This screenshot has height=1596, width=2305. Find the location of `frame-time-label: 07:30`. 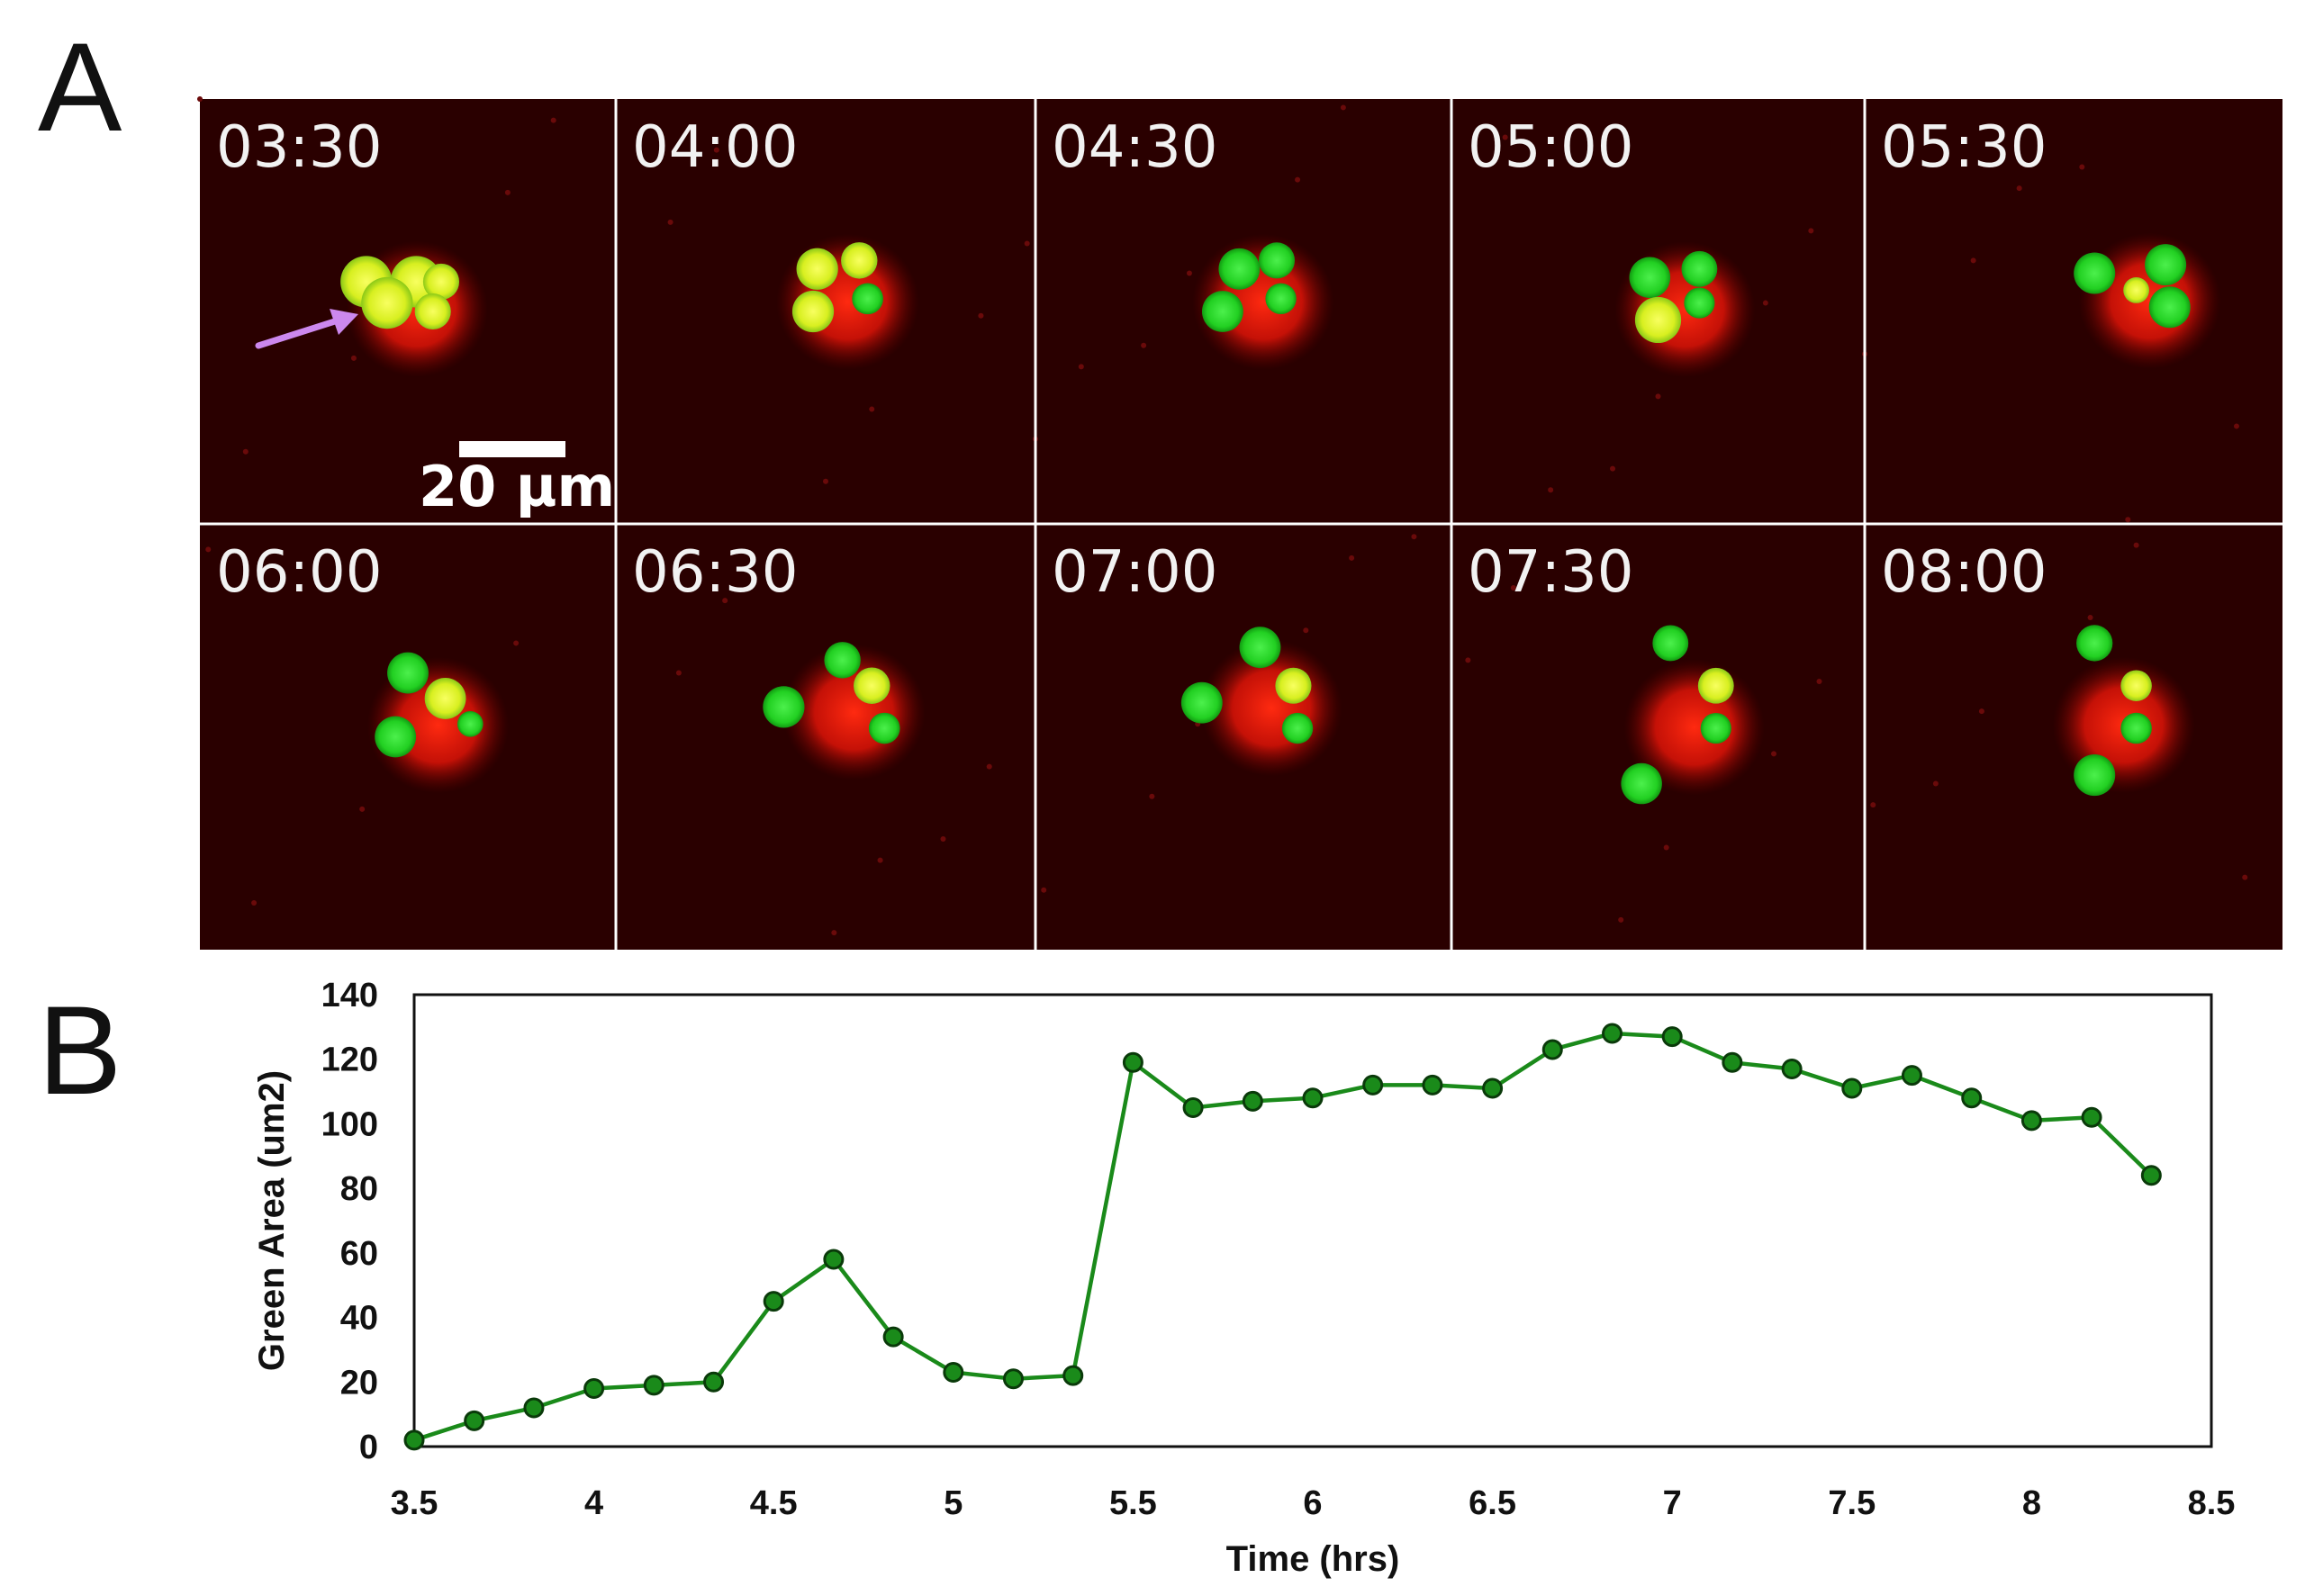

frame-time-label: 07:30 is located at coordinates (1550, 572).